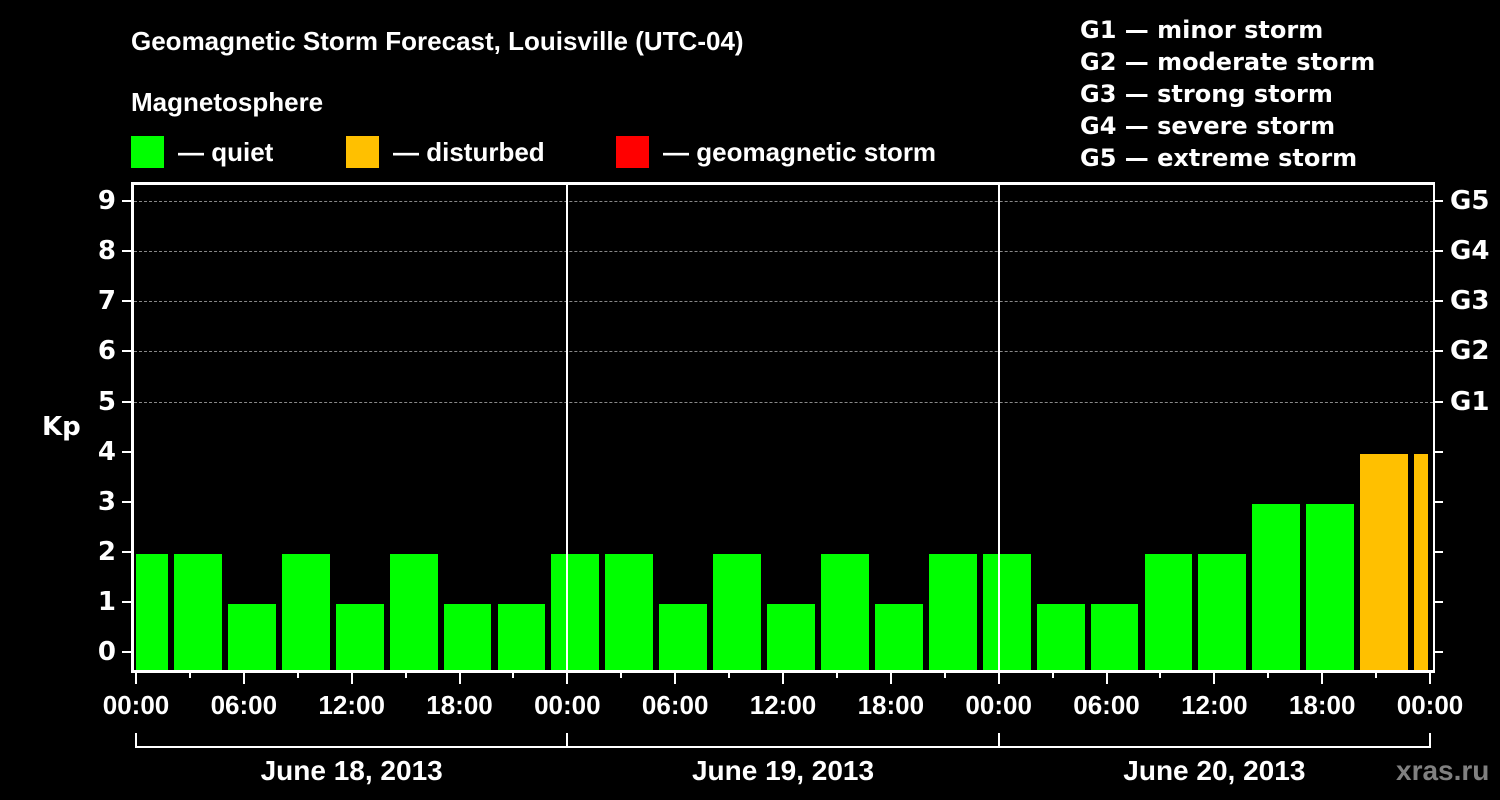 The image size is (1500, 800). Describe the element at coordinates (1470, 351) in the screenshot. I see `g-scale-label: G2` at that location.